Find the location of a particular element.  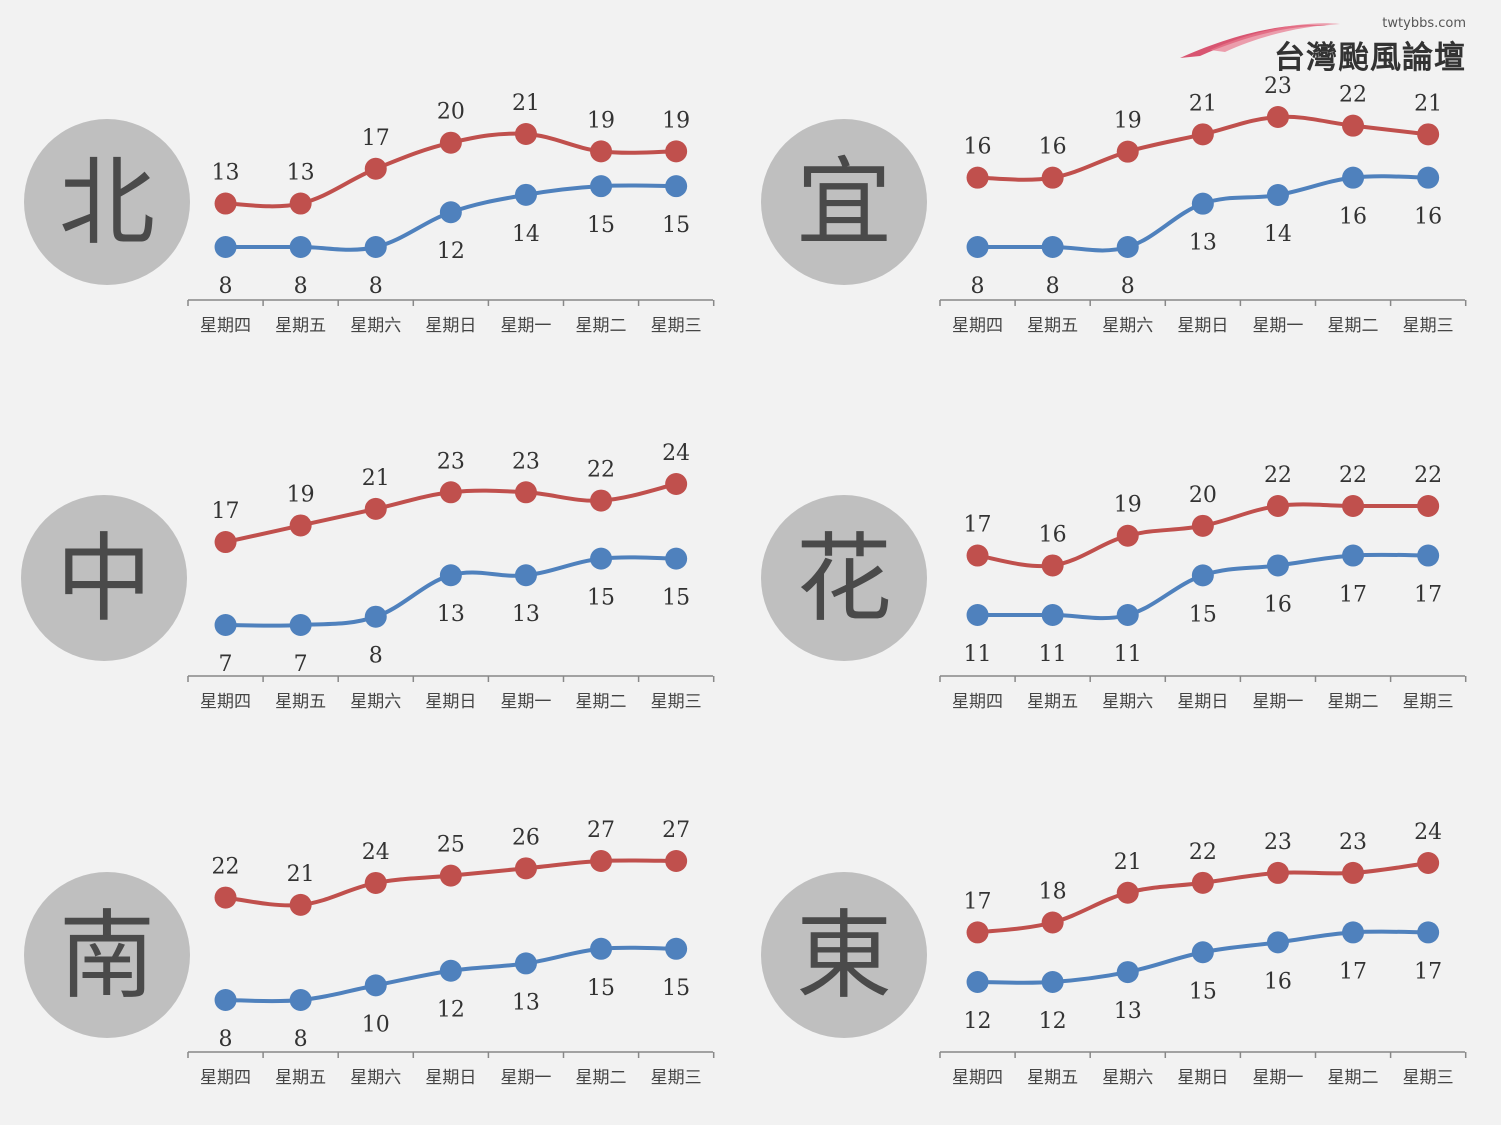

data-label: 27 is located at coordinates (676, 830).